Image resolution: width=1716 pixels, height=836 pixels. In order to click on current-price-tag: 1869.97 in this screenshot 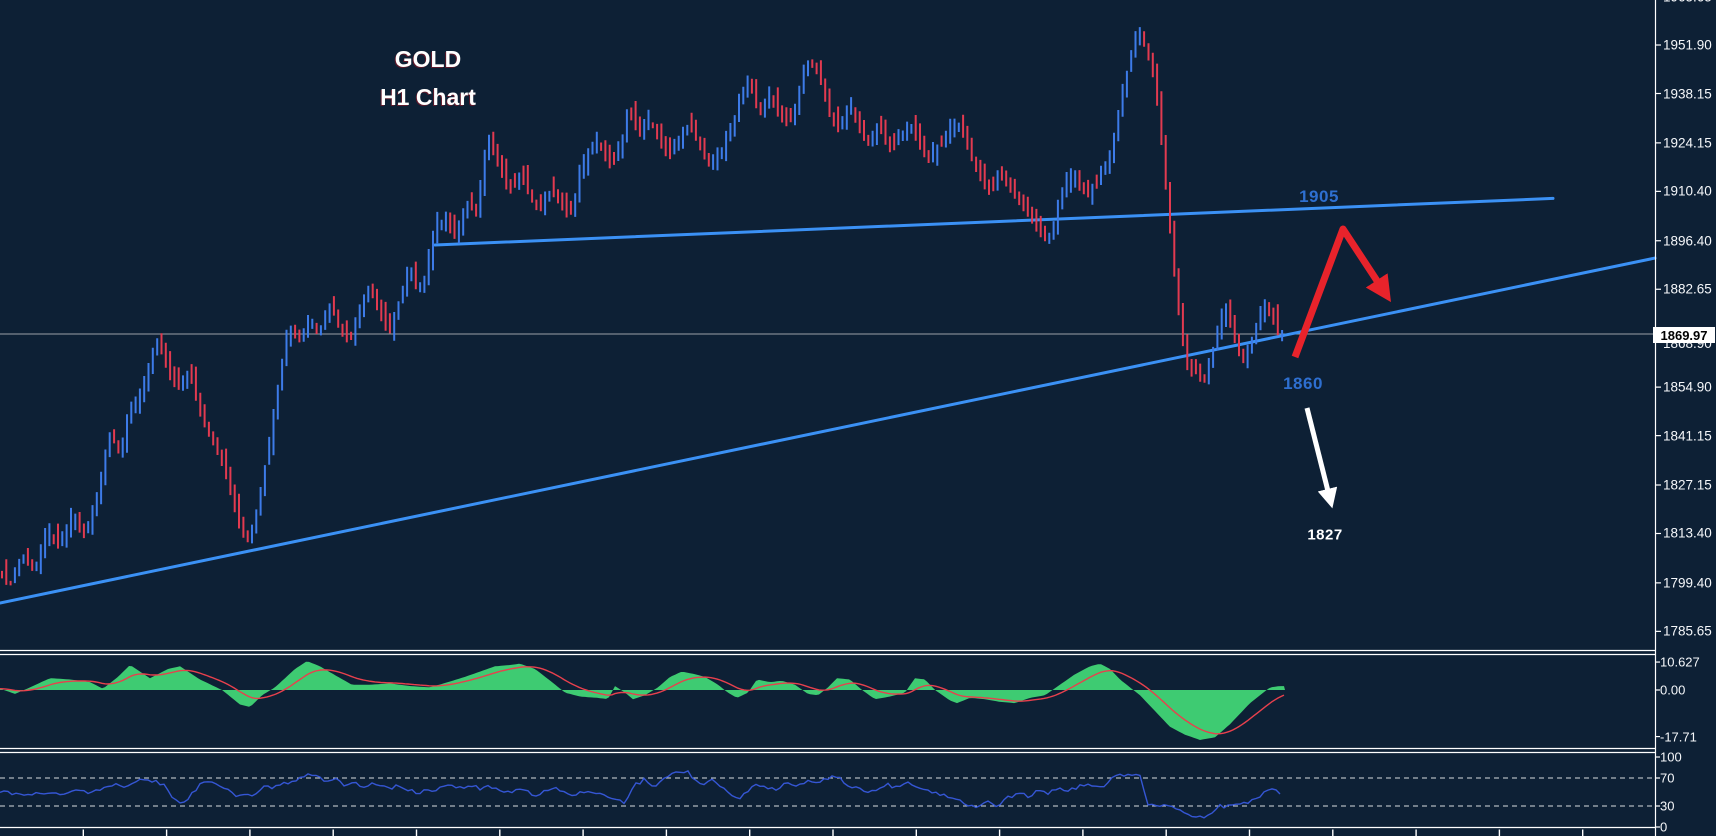, I will do `click(1684, 335)`.